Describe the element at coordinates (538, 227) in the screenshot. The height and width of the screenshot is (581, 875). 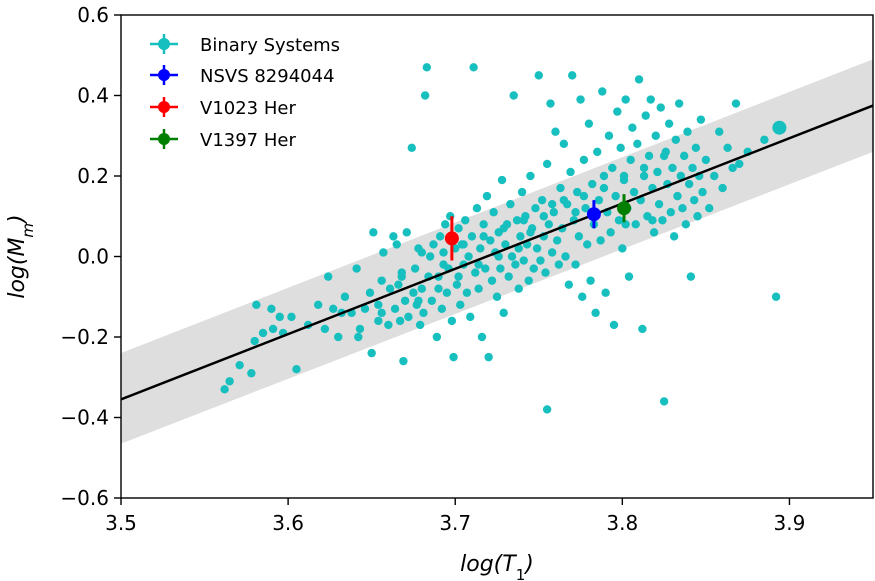
I see `highlighted-systems` at that location.